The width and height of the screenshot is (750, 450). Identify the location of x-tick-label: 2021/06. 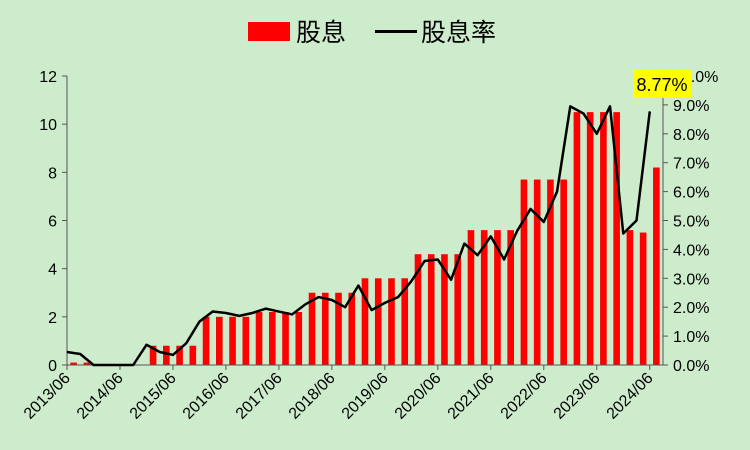
(471, 396).